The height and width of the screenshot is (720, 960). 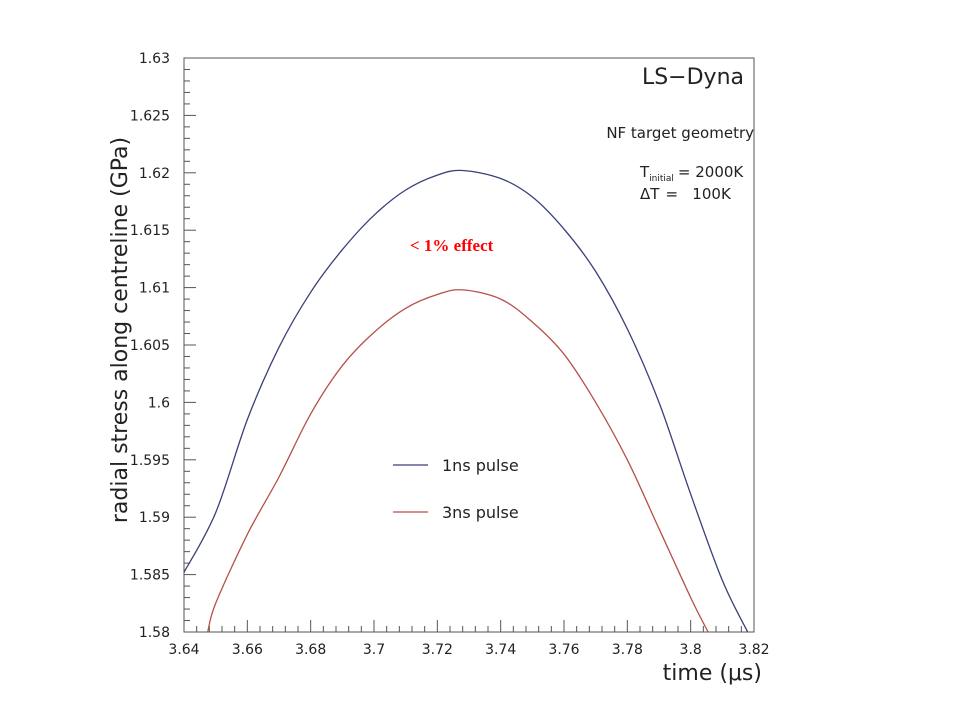 I want to click on x-axis-title: time (μs), so click(x=712, y=673).